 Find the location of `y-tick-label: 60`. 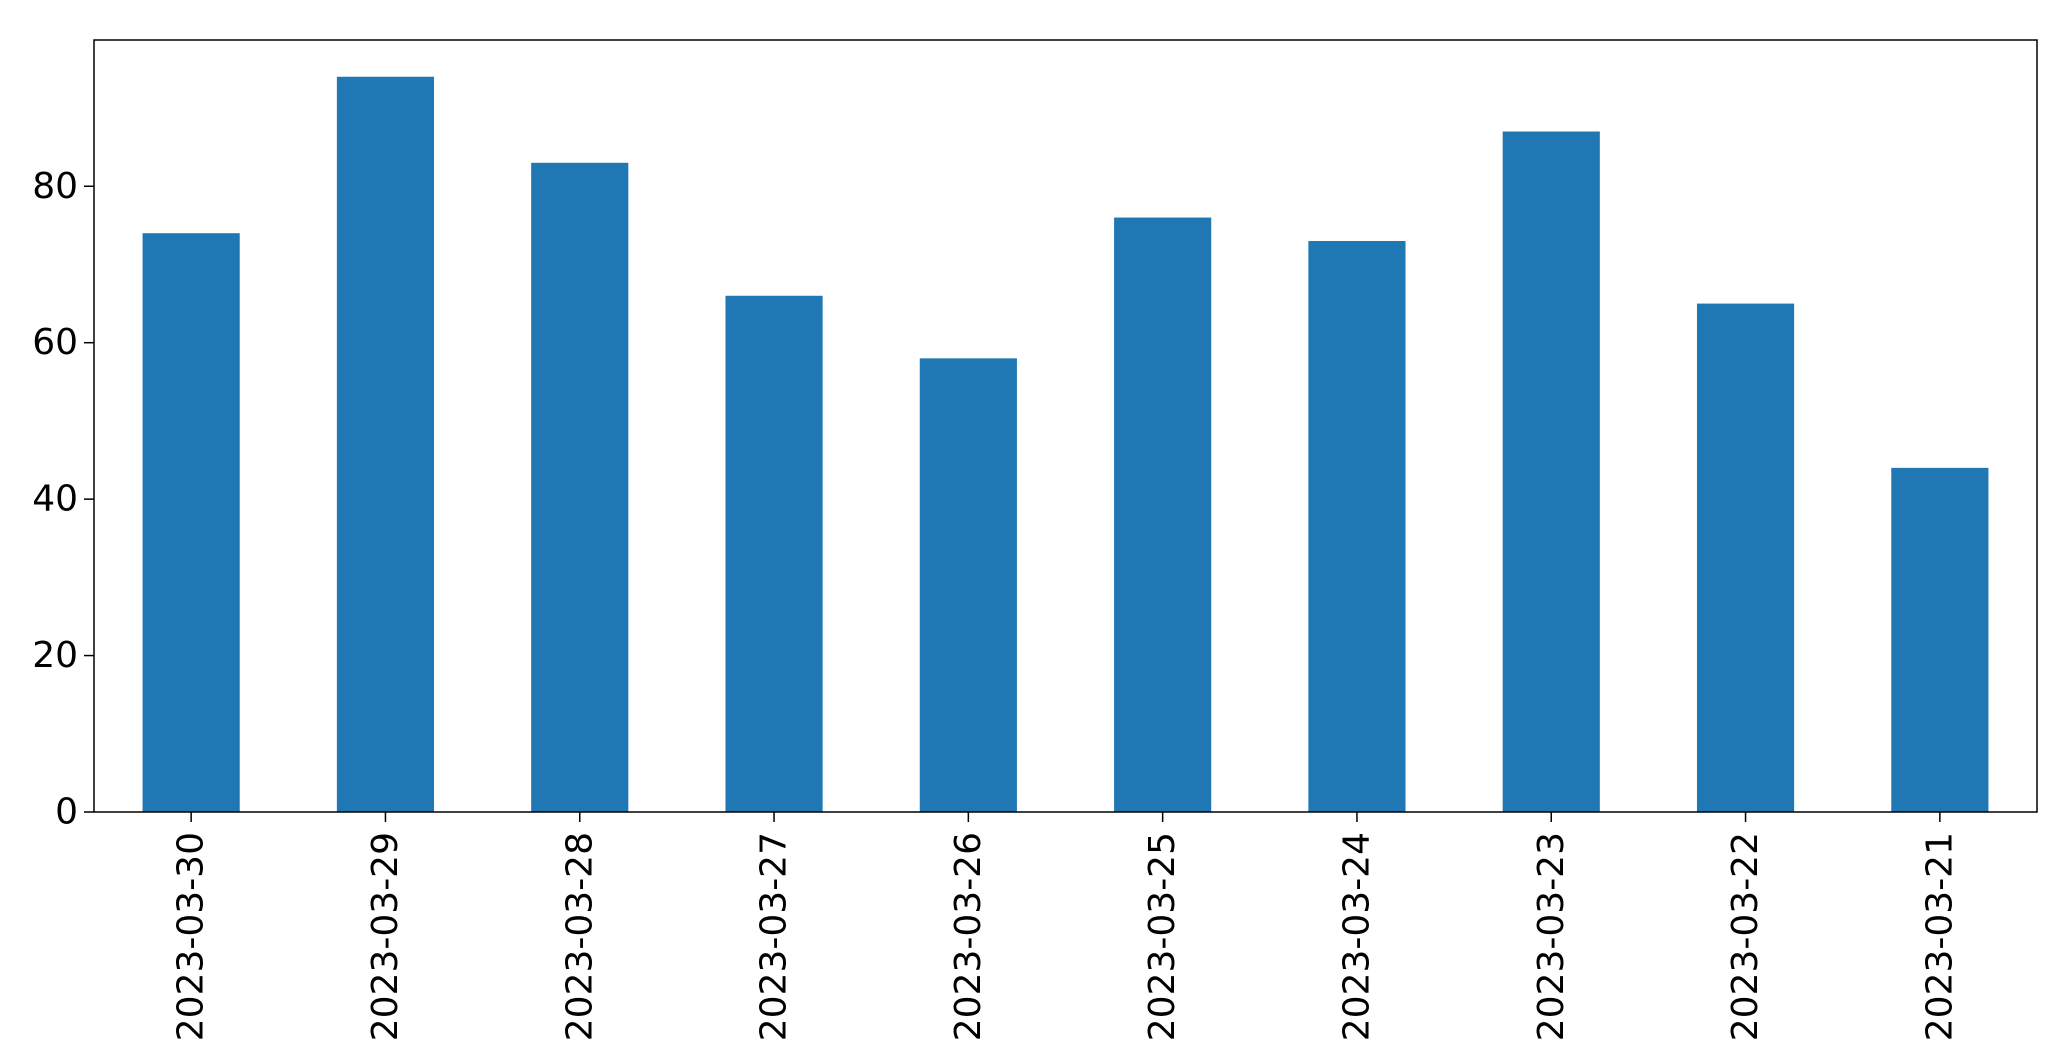

y-tick-label: 60 is located at coordinates (55, 342).